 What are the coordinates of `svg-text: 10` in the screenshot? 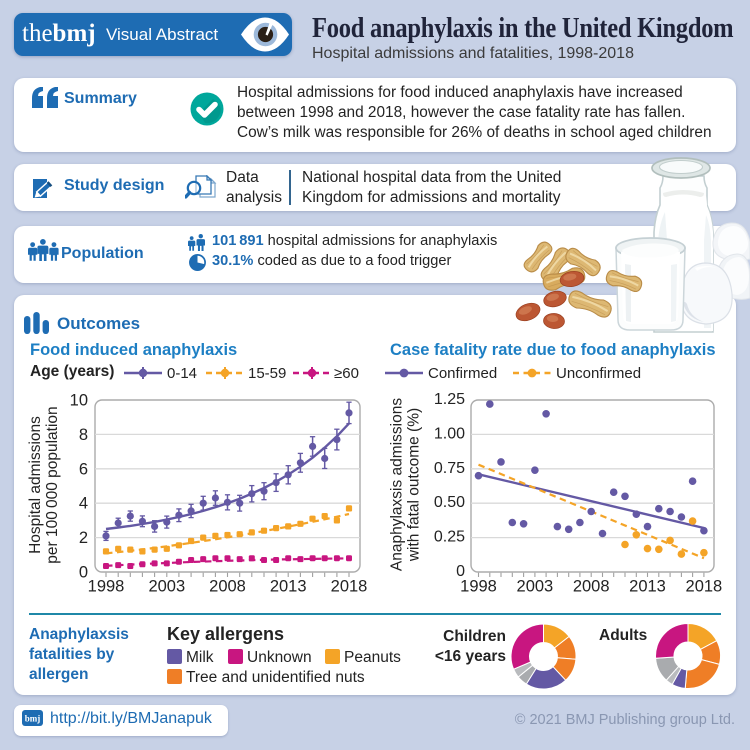 It's located at (79, 401).